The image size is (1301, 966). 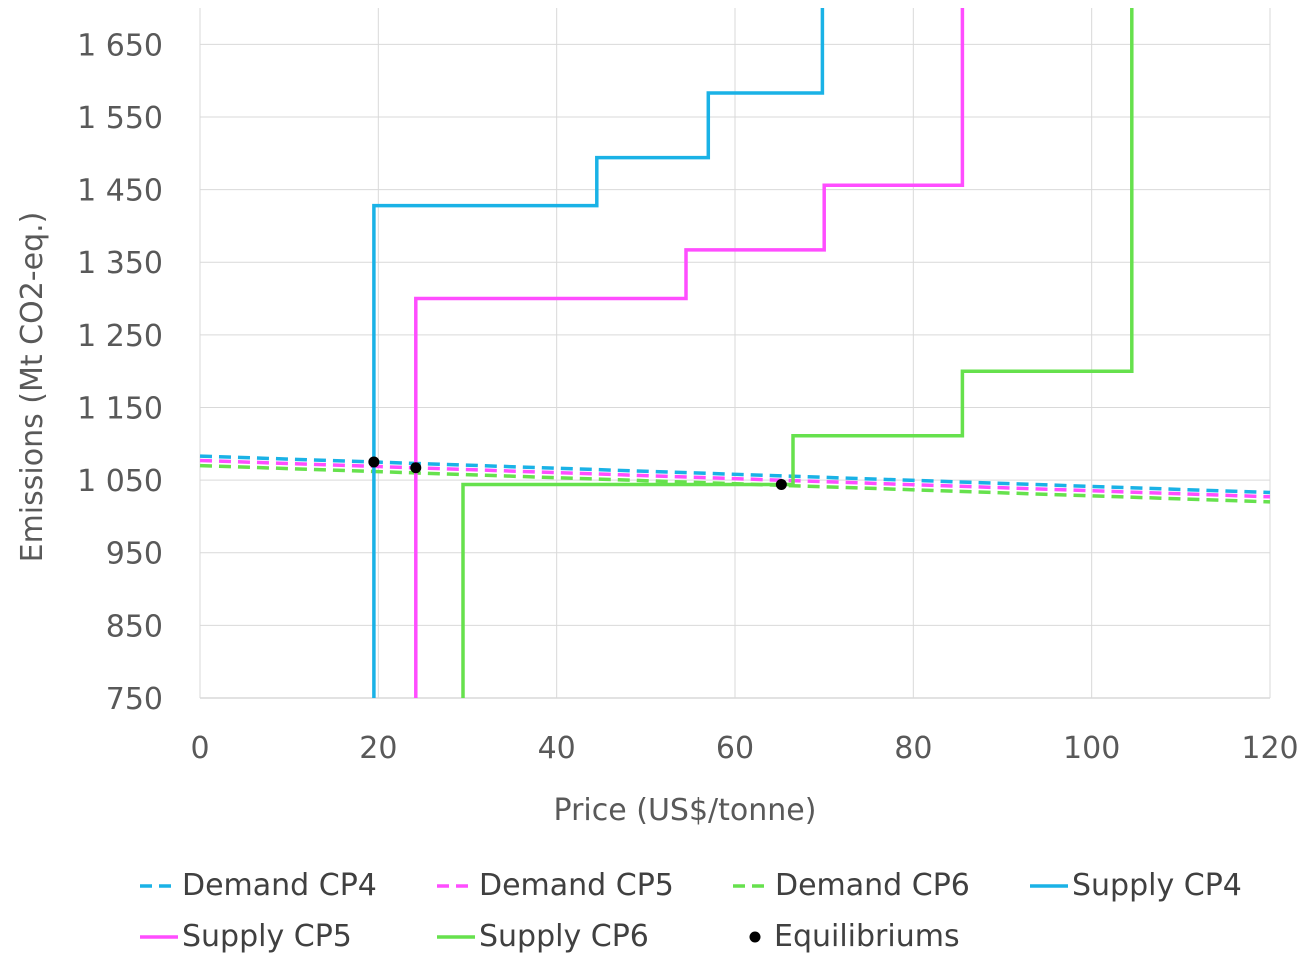 What do you see at coordinates (32, 387) in the screenshot?
I see `y-axis-title: Emissions (Mt CO2-eq.)` at bounding box center [32, 387].